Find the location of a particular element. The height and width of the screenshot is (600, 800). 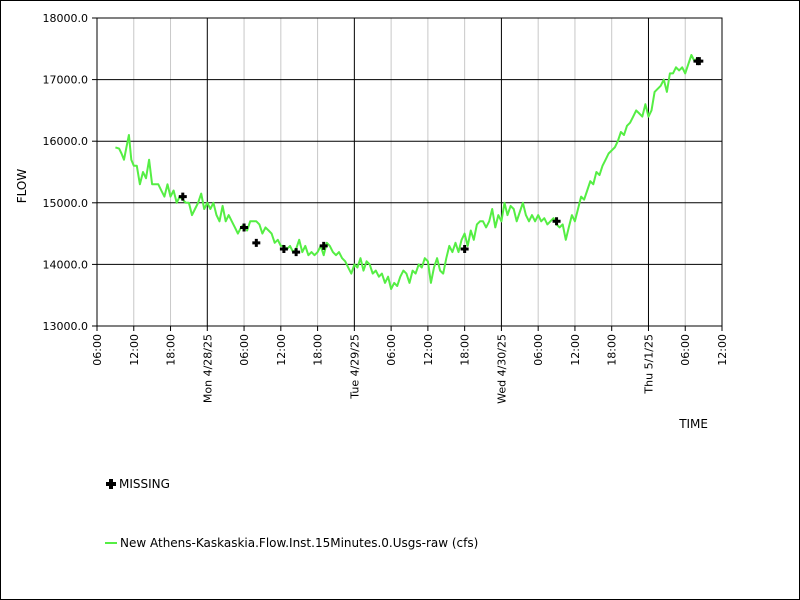

x-tick-label: Wed 4/30/25 is located at coordinates (501, 369).